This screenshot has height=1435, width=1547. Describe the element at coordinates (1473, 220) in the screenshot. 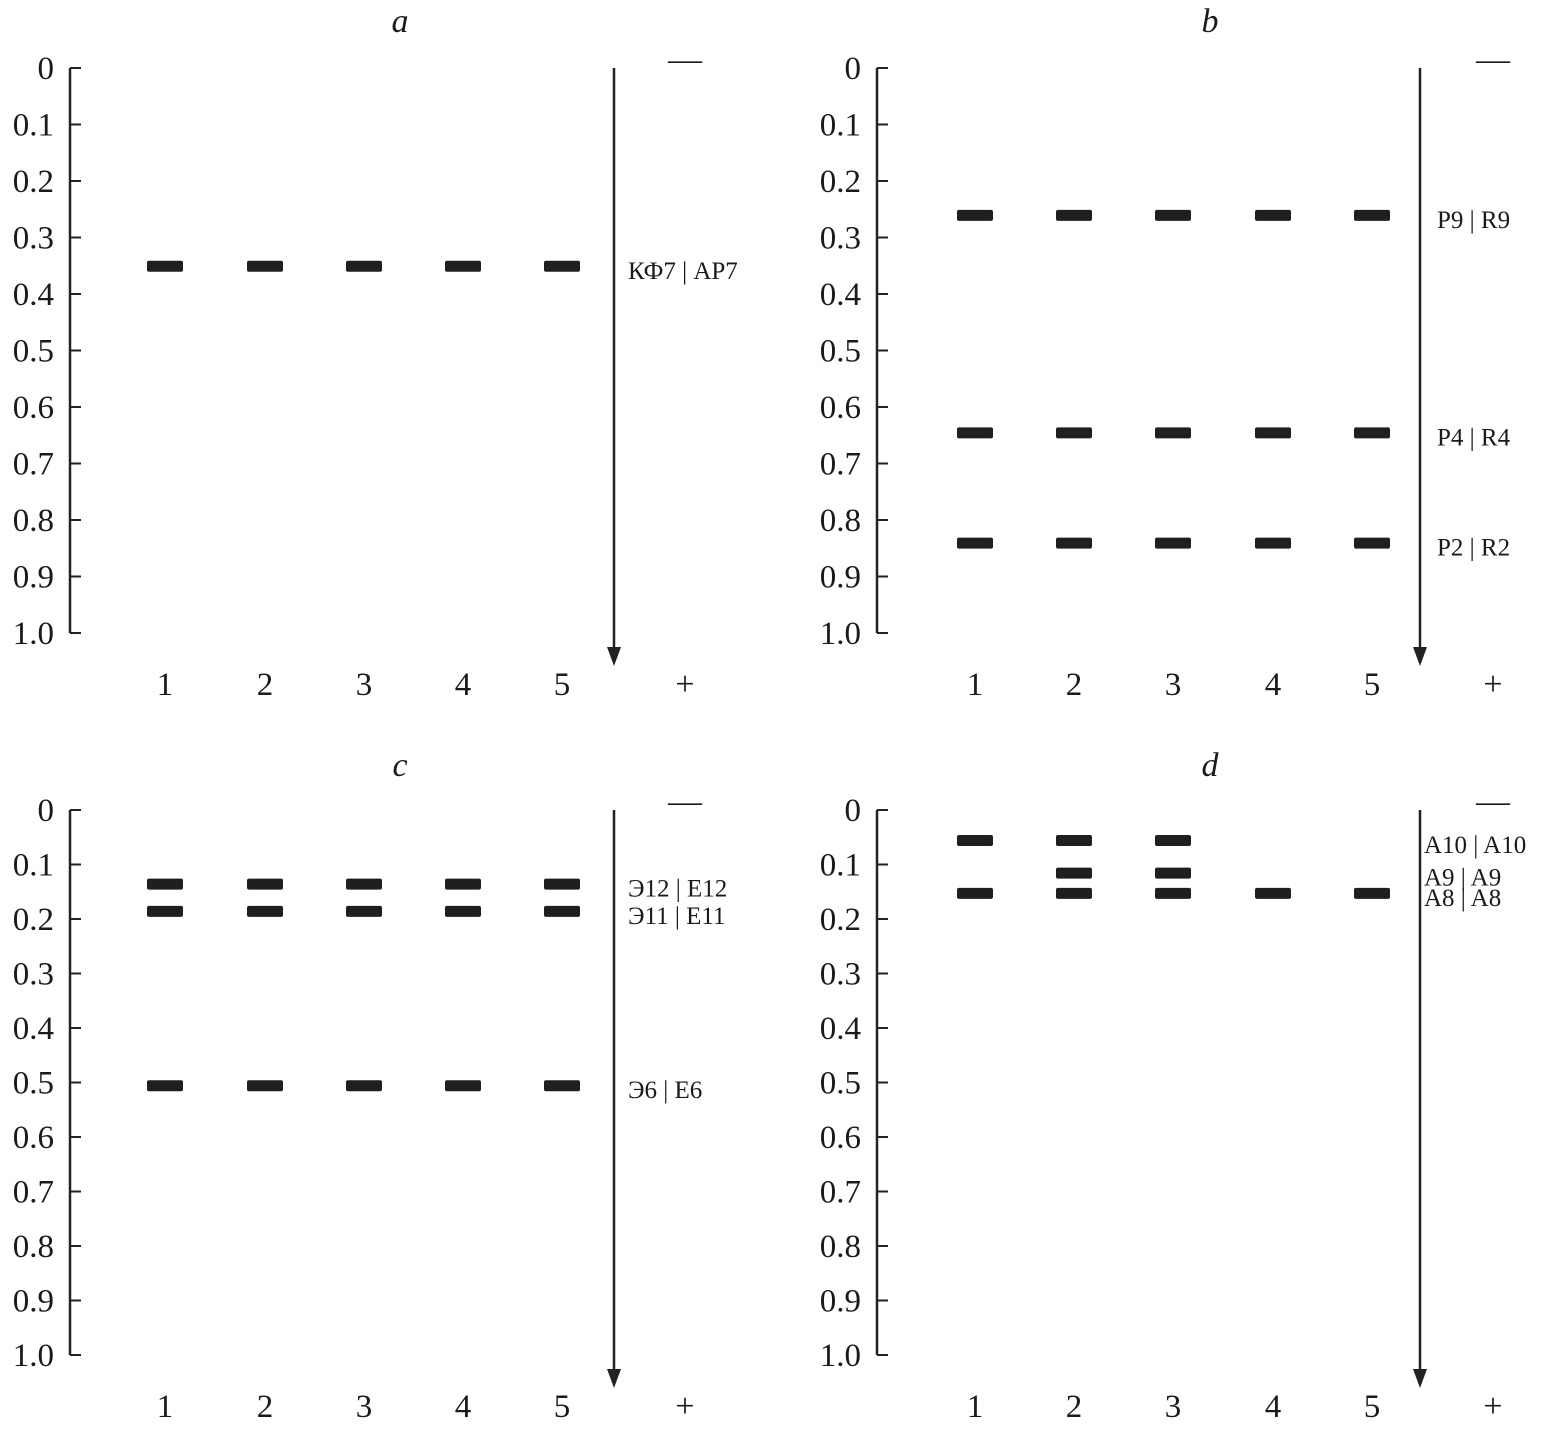

I see `band-label: P9 | R9` at that location.